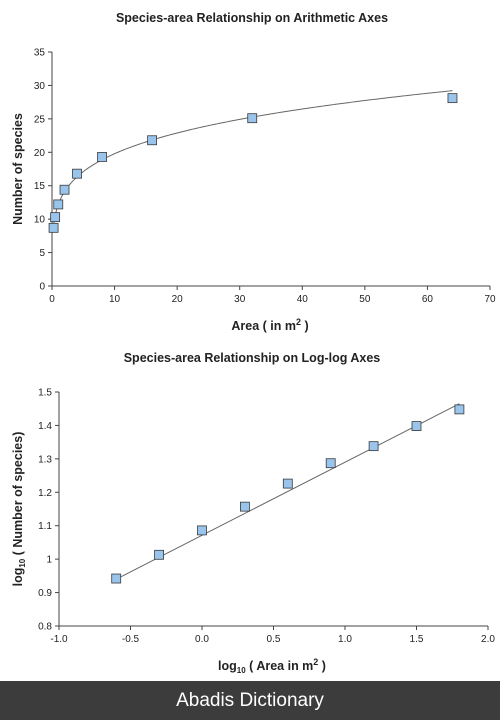 The height and width of the screenshot is (720, 500). I want to click on x-tick-label: 0.5, so click(274, 639).